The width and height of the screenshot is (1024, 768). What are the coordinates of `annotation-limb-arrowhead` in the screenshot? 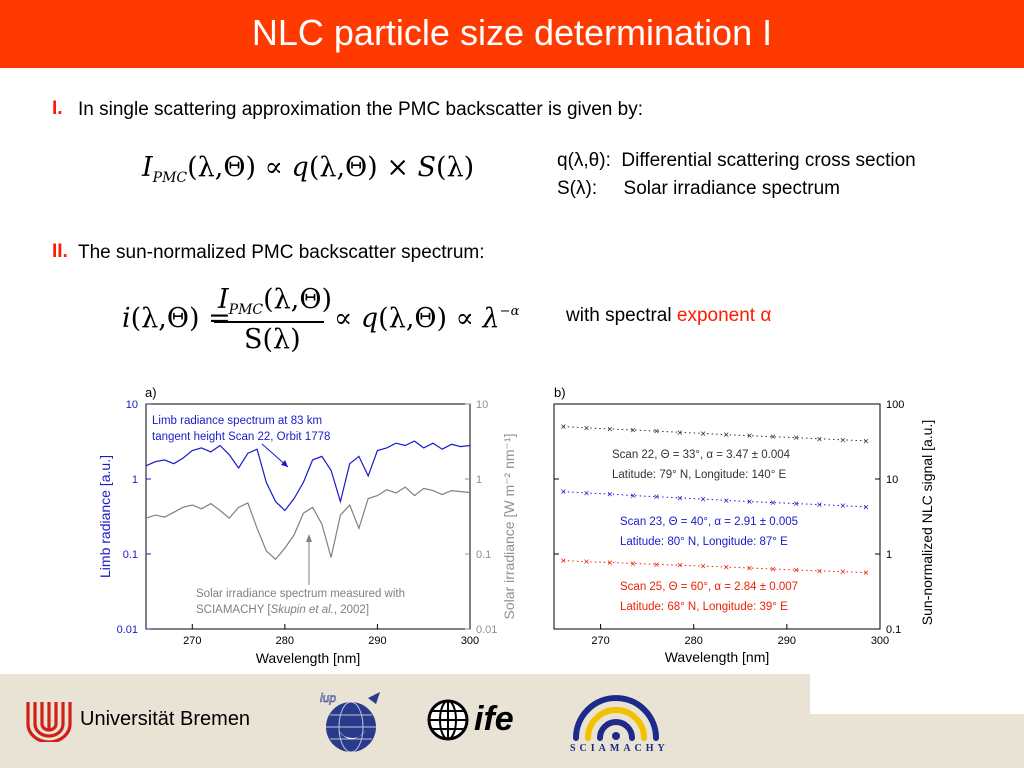 It's located at (284, 463).